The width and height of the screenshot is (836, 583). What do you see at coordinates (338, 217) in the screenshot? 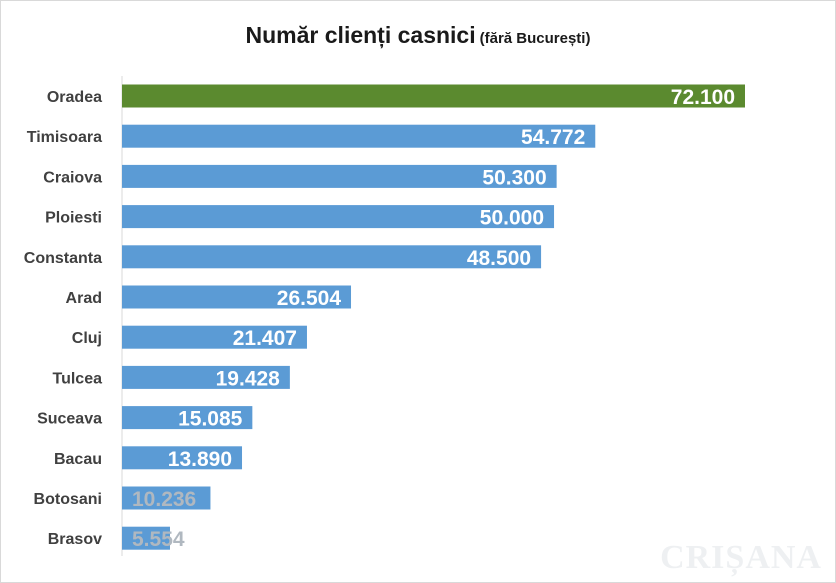
I see `bar-ploiesti` at bounding box center [338, 217].